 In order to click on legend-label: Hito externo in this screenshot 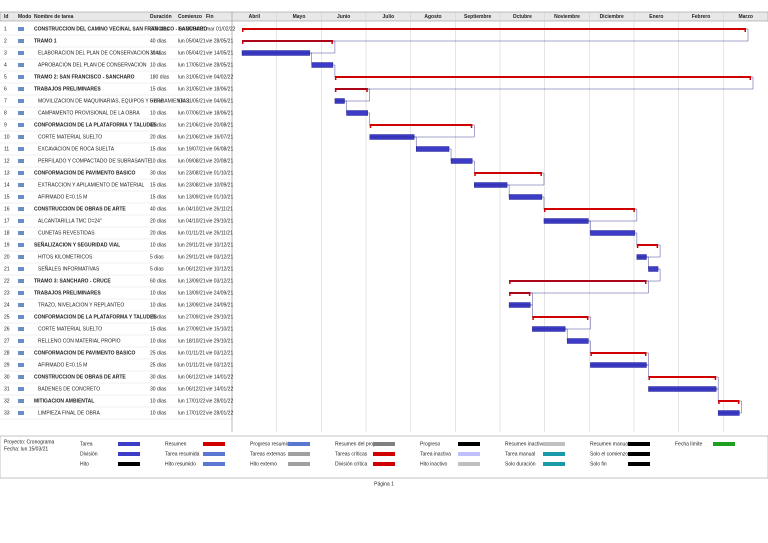, I will do `click(263, 464)`.